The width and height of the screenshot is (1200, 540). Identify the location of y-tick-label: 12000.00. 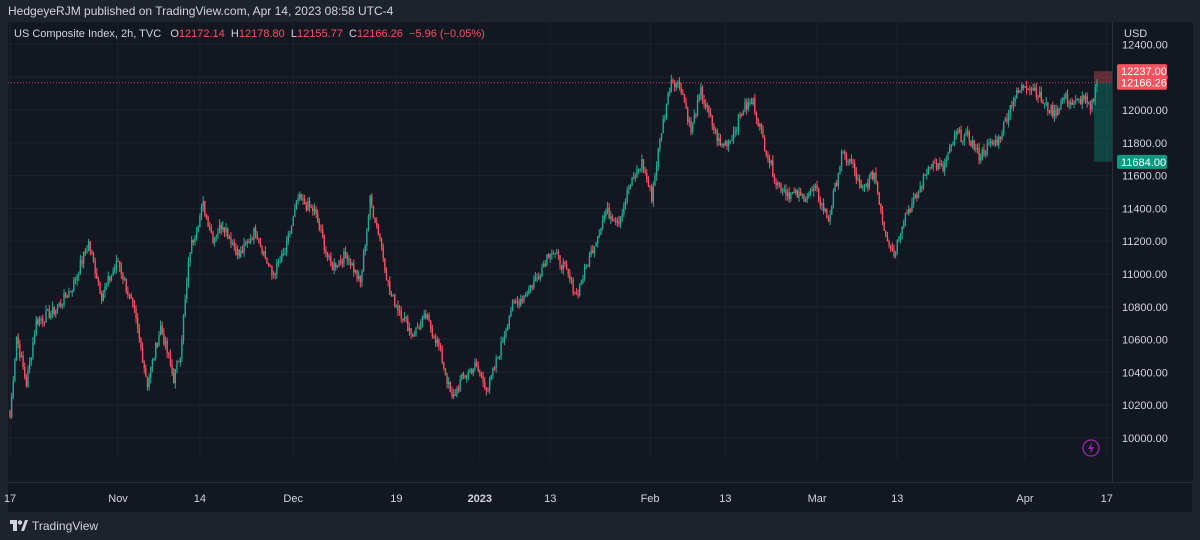
(1145, 111).